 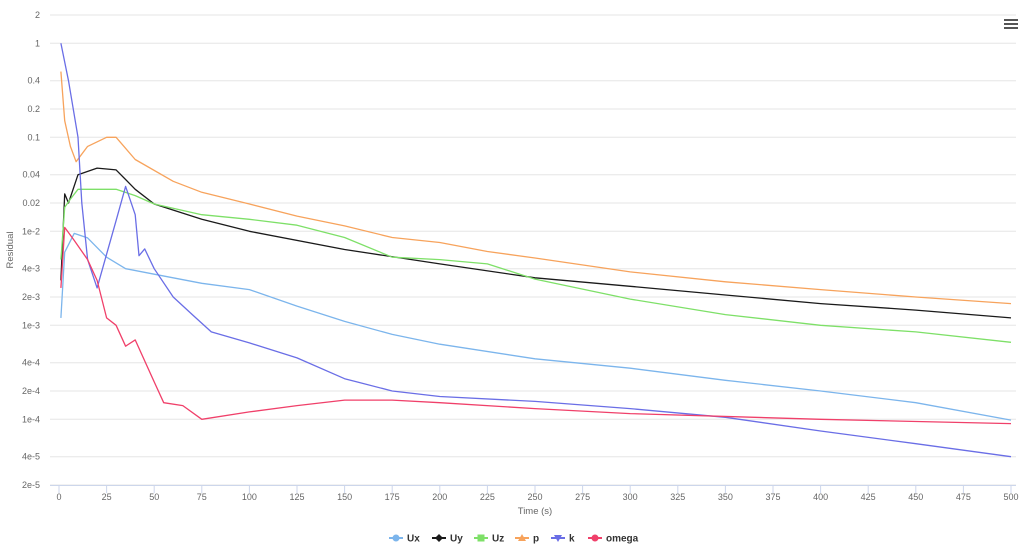 I want to click on x-tick-label: 400, so click(x=820, y=497).